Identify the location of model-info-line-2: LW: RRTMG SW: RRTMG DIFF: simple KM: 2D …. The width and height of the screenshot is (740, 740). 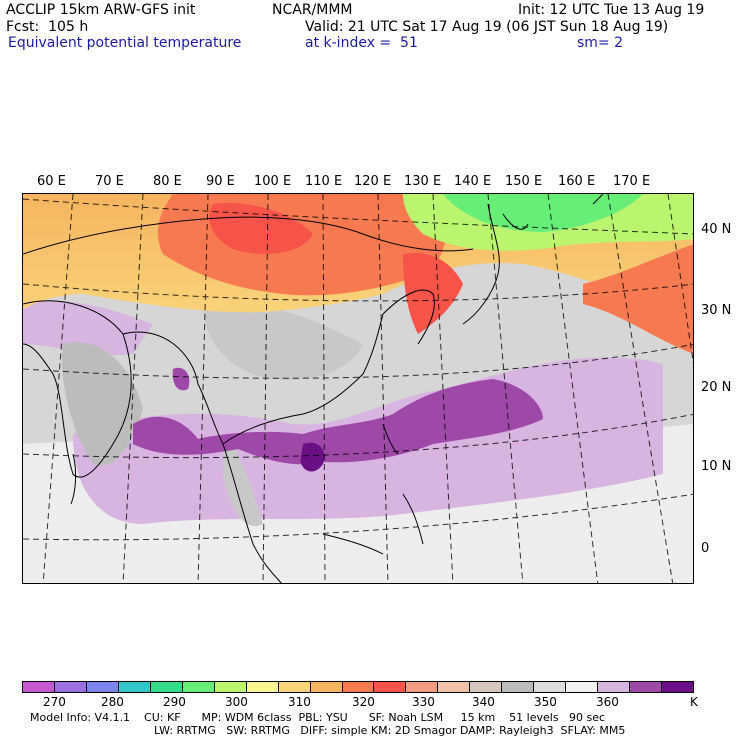
(390, 730).